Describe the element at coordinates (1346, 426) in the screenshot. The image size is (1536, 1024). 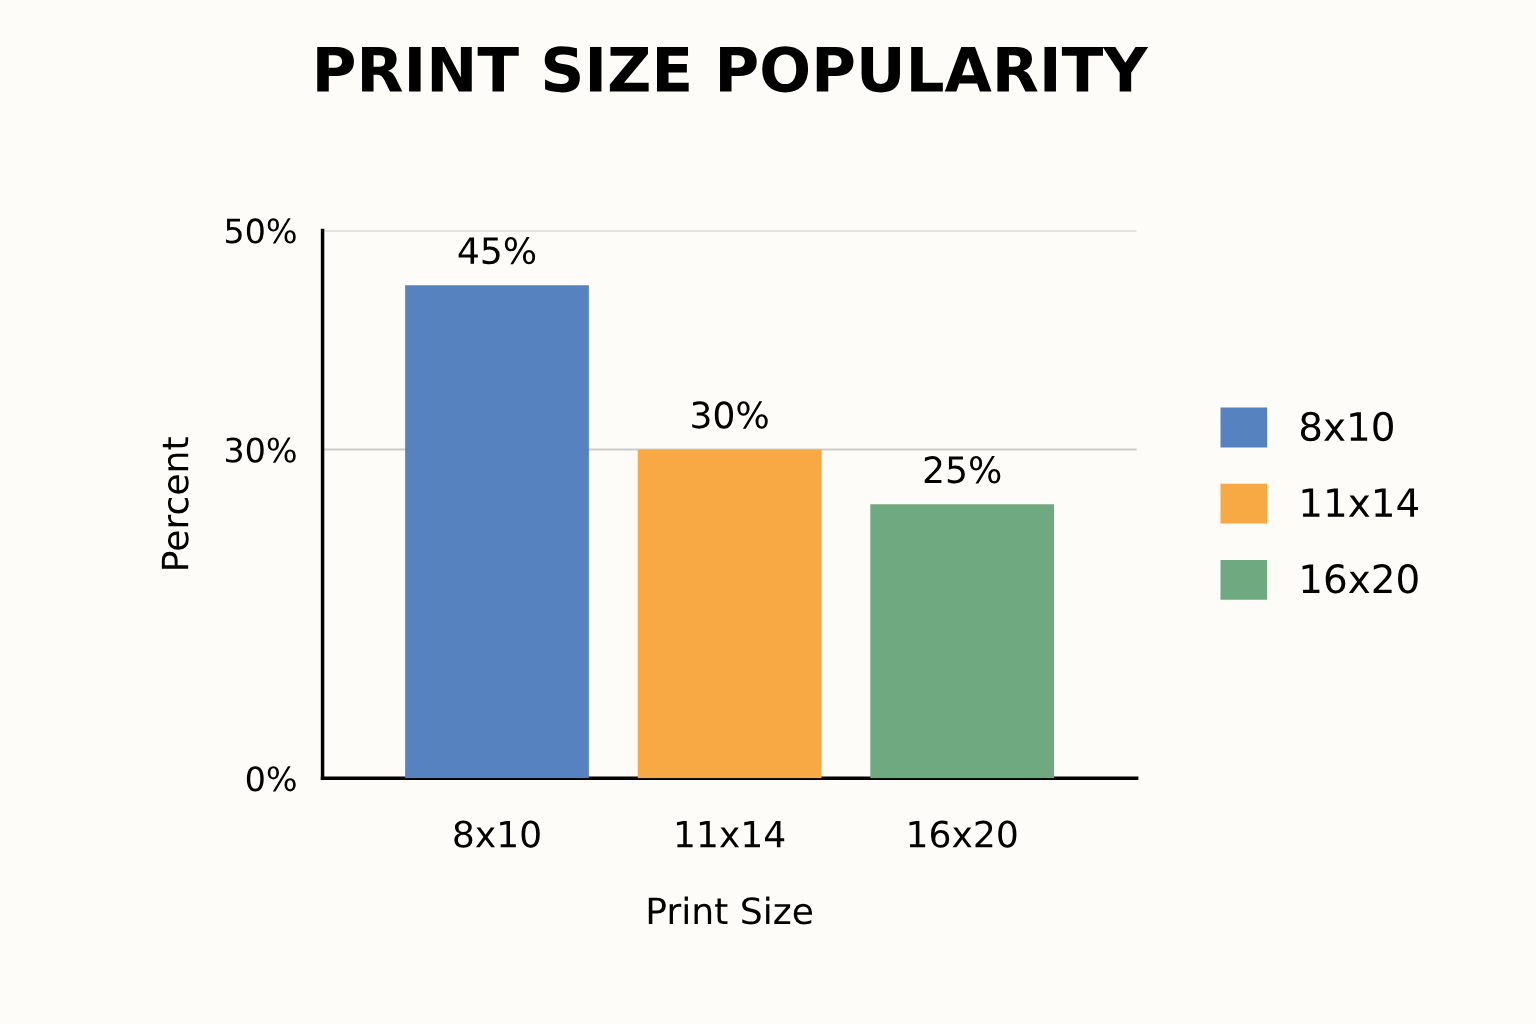
I see `legend-label: 8x10` at that location.